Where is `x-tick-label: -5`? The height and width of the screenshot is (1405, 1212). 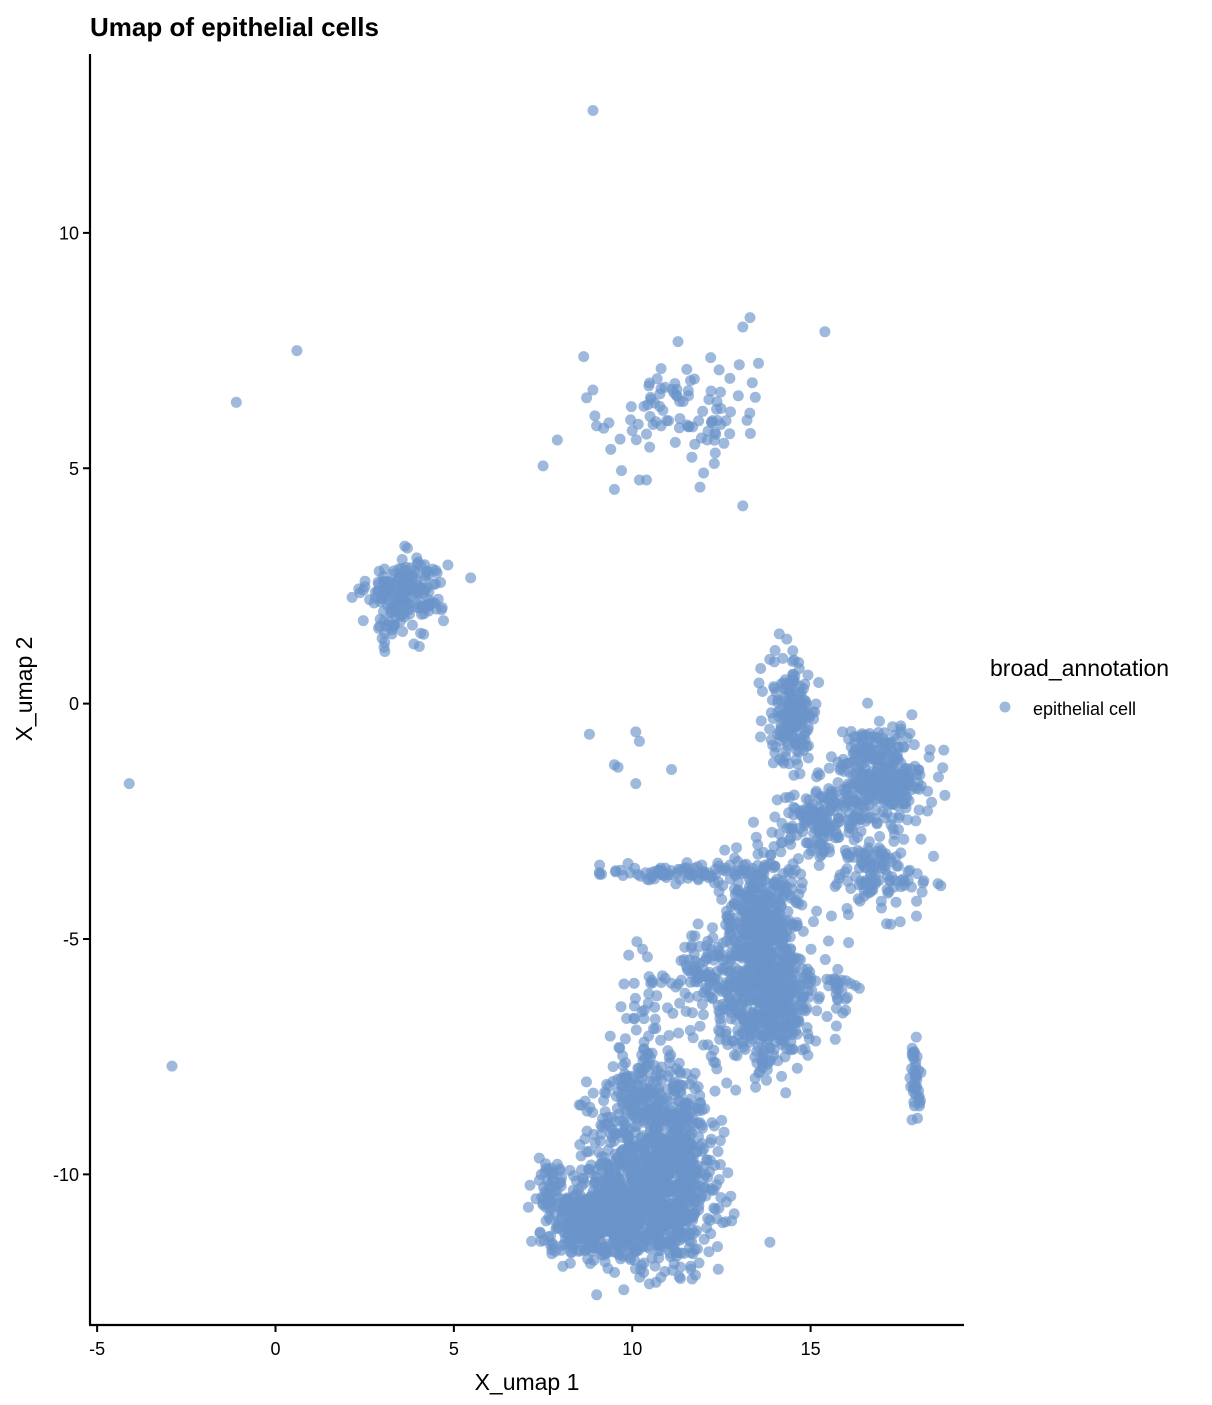 x-tick-label: -5 is located at coordinates (97, 1349).